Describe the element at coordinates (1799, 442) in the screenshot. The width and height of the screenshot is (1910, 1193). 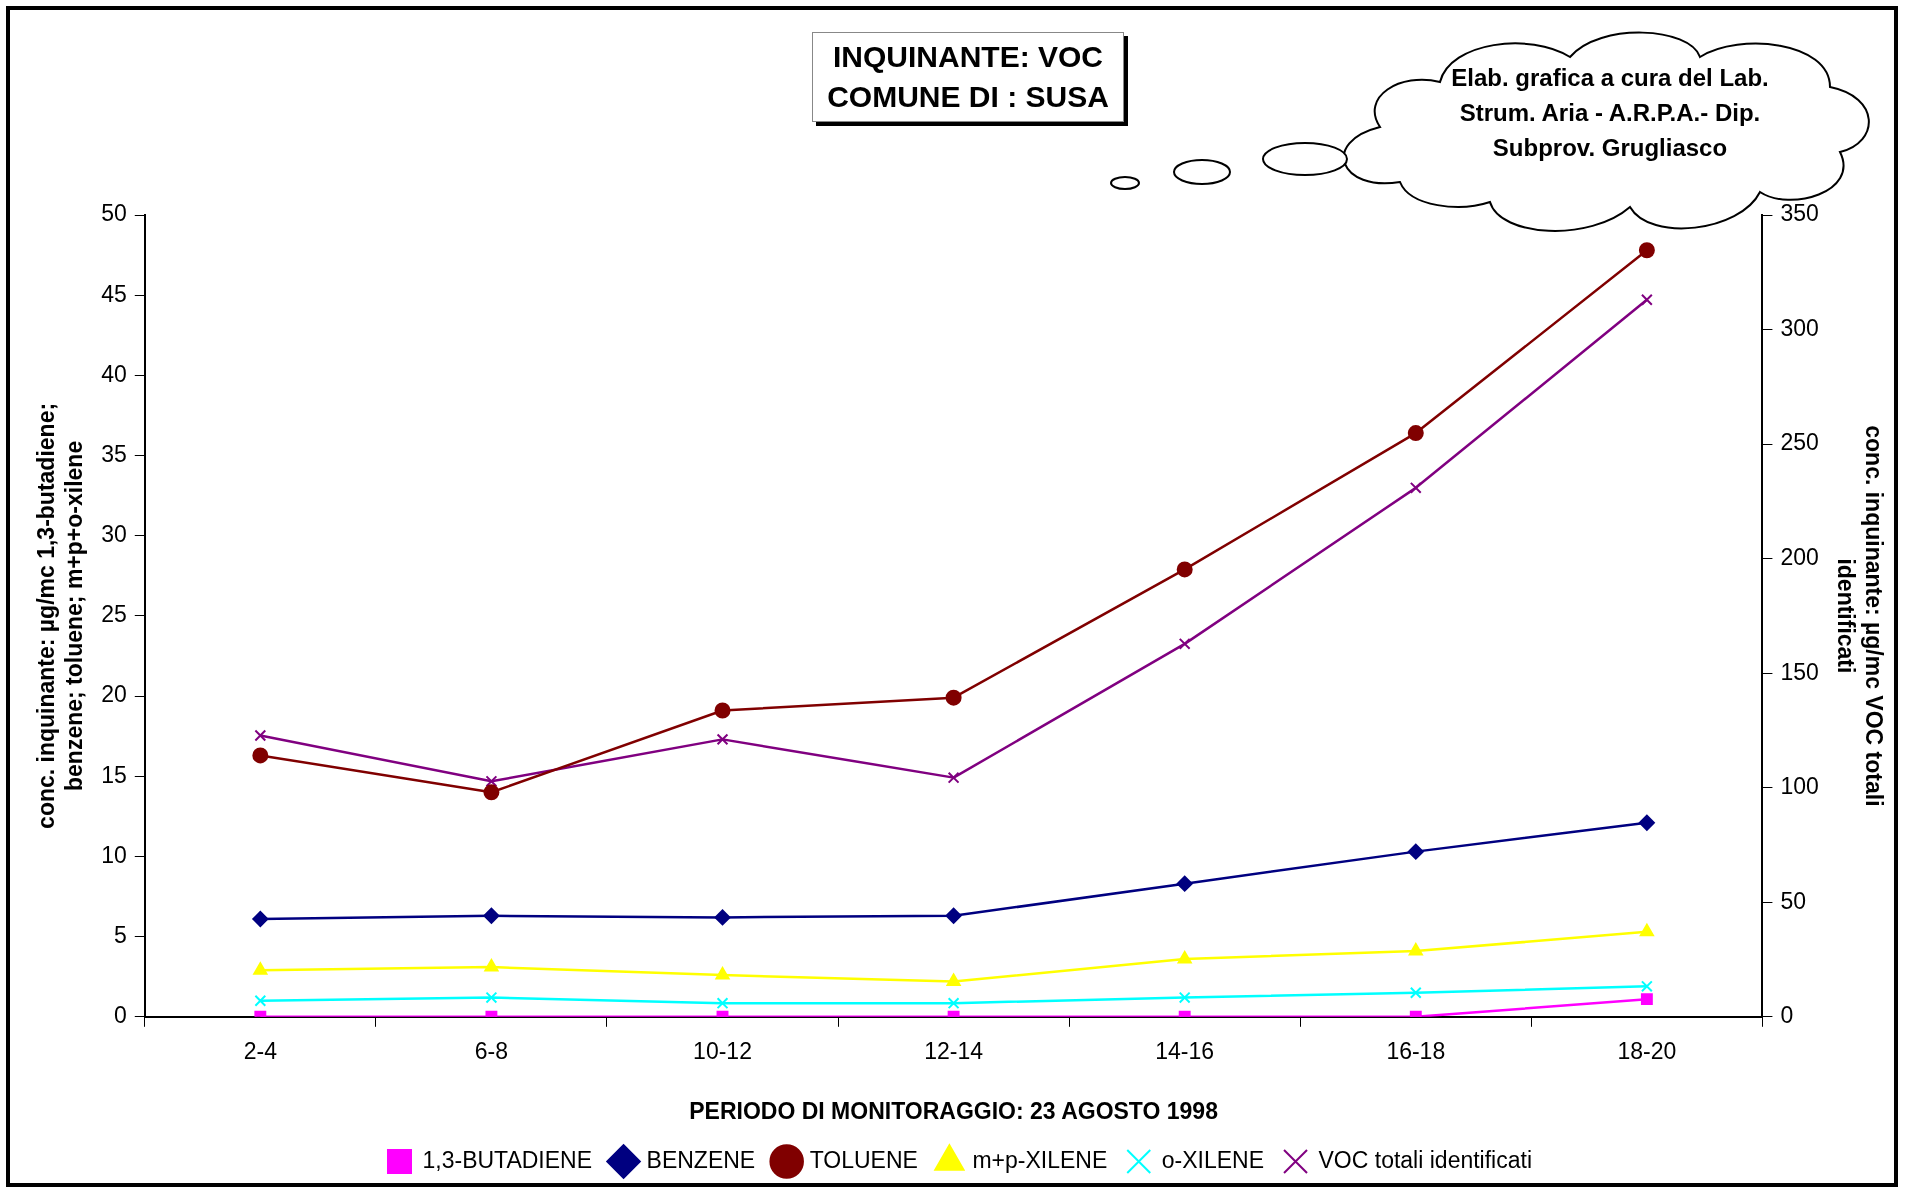
I see `y2-tick-label: 250` at that location.